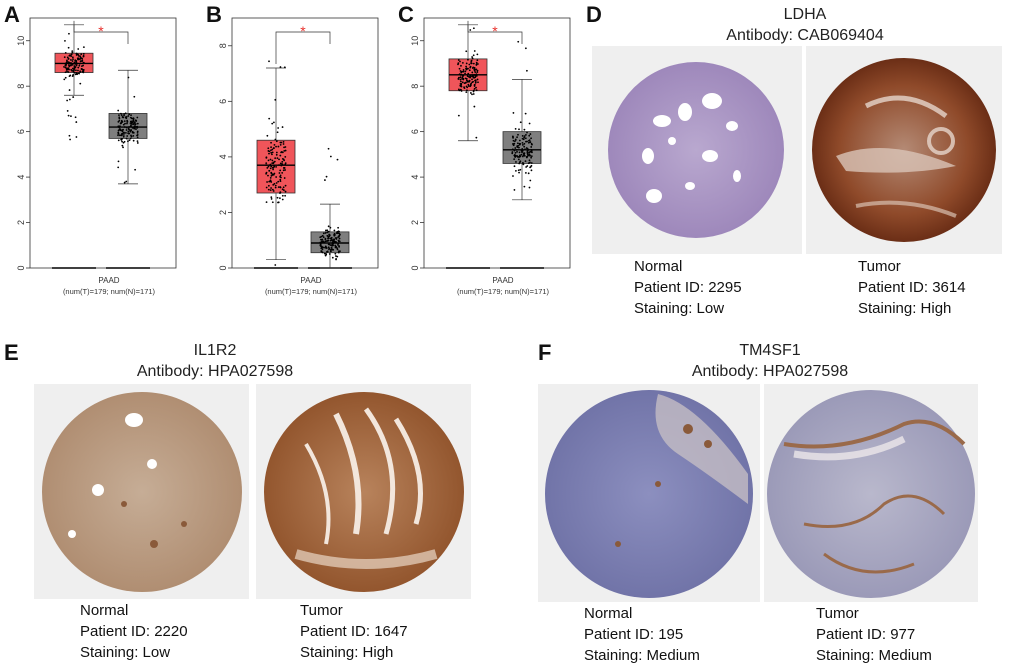 The height and width of the screenshot is (666, 1020). Describe the element at coordinates (321, 610) in the screenshot. I see `panel-e-tumor-type: Tumor` at that location.